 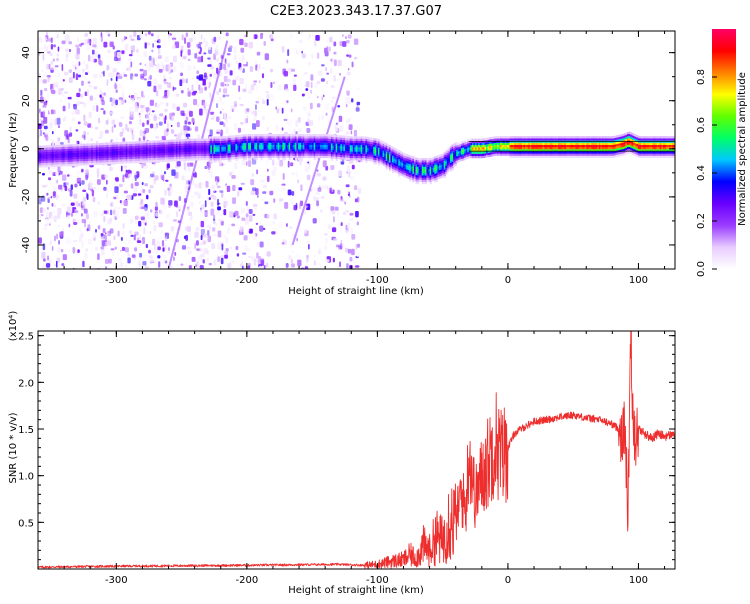 What do you see at coordinates (318, 161) in the screenshot?
I see `noise-streak` at bounding box center [318, 161].